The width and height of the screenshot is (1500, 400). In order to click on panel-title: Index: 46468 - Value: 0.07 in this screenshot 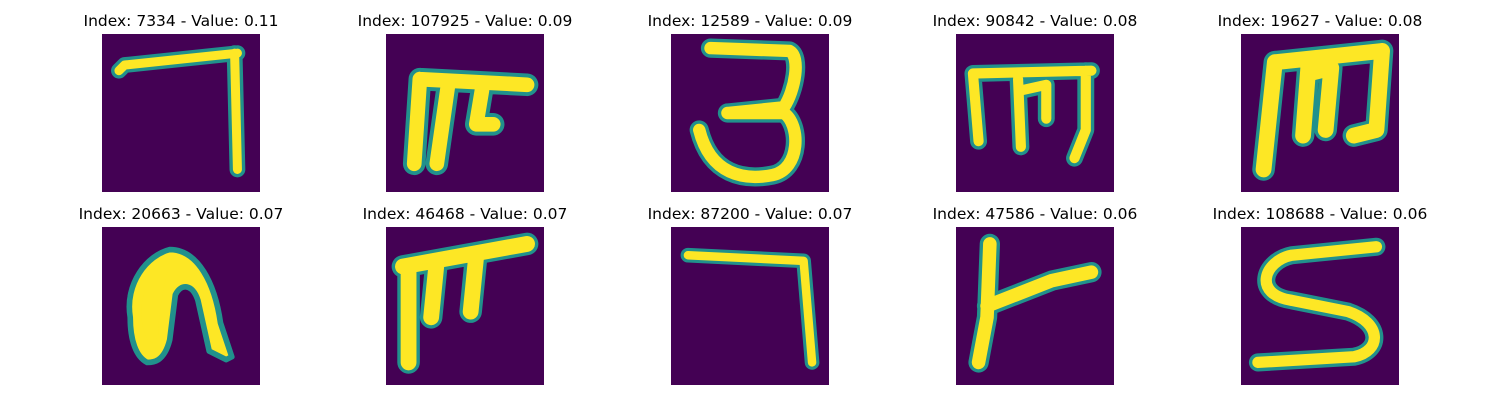, I will do `click(465, 214)`.